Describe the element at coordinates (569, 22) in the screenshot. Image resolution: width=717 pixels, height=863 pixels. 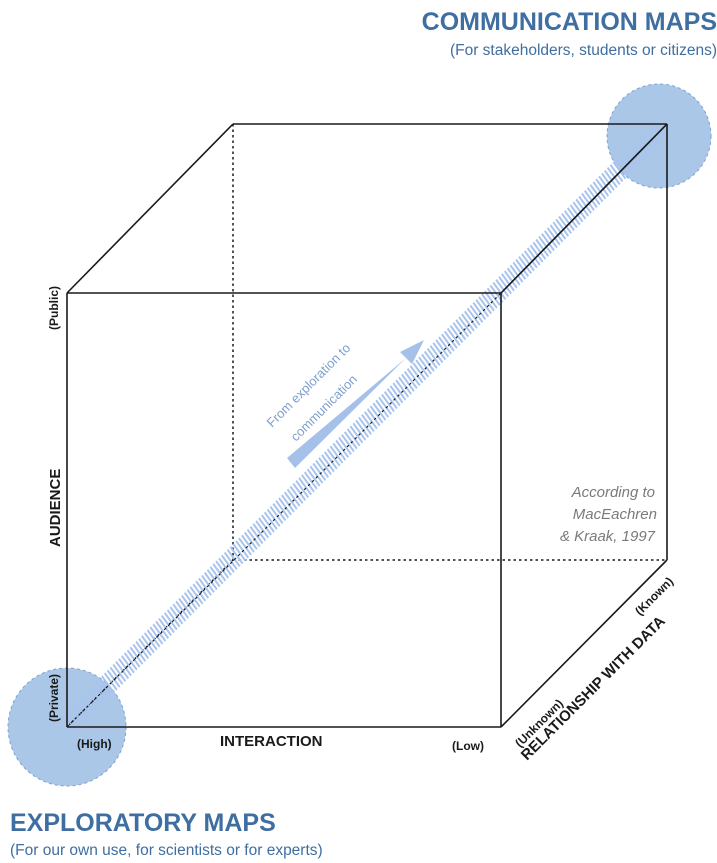
I see `communication-maps-title: COMMUNICATION MAPS` at that location.